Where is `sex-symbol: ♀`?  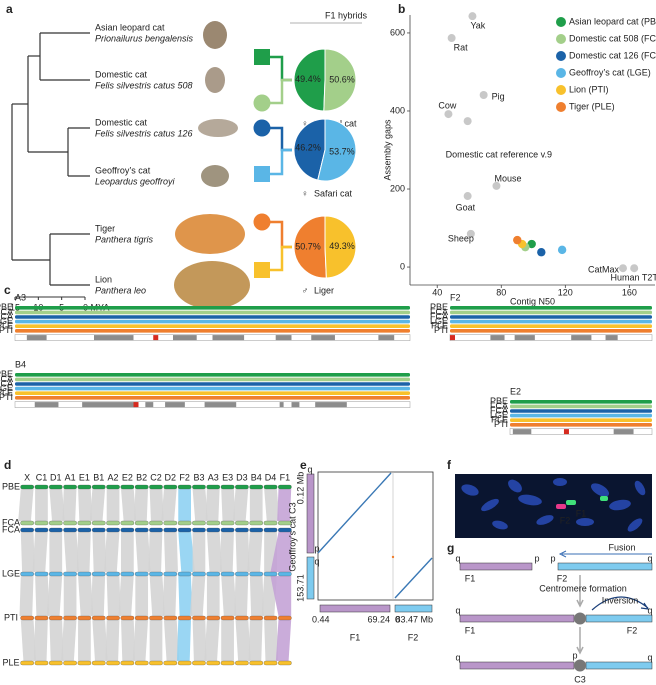
sex-symbol: ♀ is located at coordinates (305, 123).